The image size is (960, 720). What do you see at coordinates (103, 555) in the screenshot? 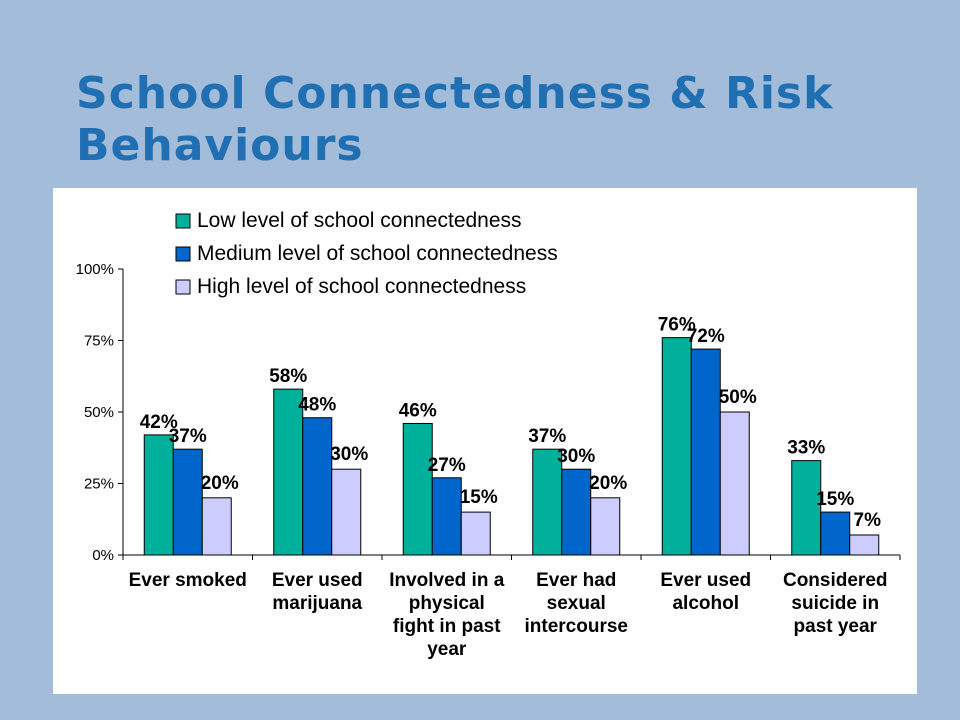
I see `y-tick-label: 0%` at bounding box center [103, 555].